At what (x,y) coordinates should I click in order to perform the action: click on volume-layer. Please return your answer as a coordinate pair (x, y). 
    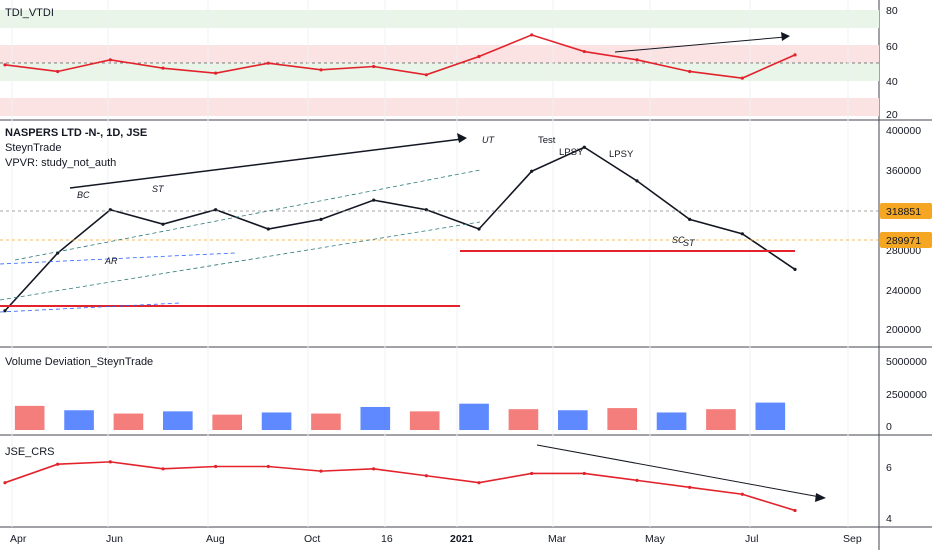
    Looking at the image, I should click on (400, 416).